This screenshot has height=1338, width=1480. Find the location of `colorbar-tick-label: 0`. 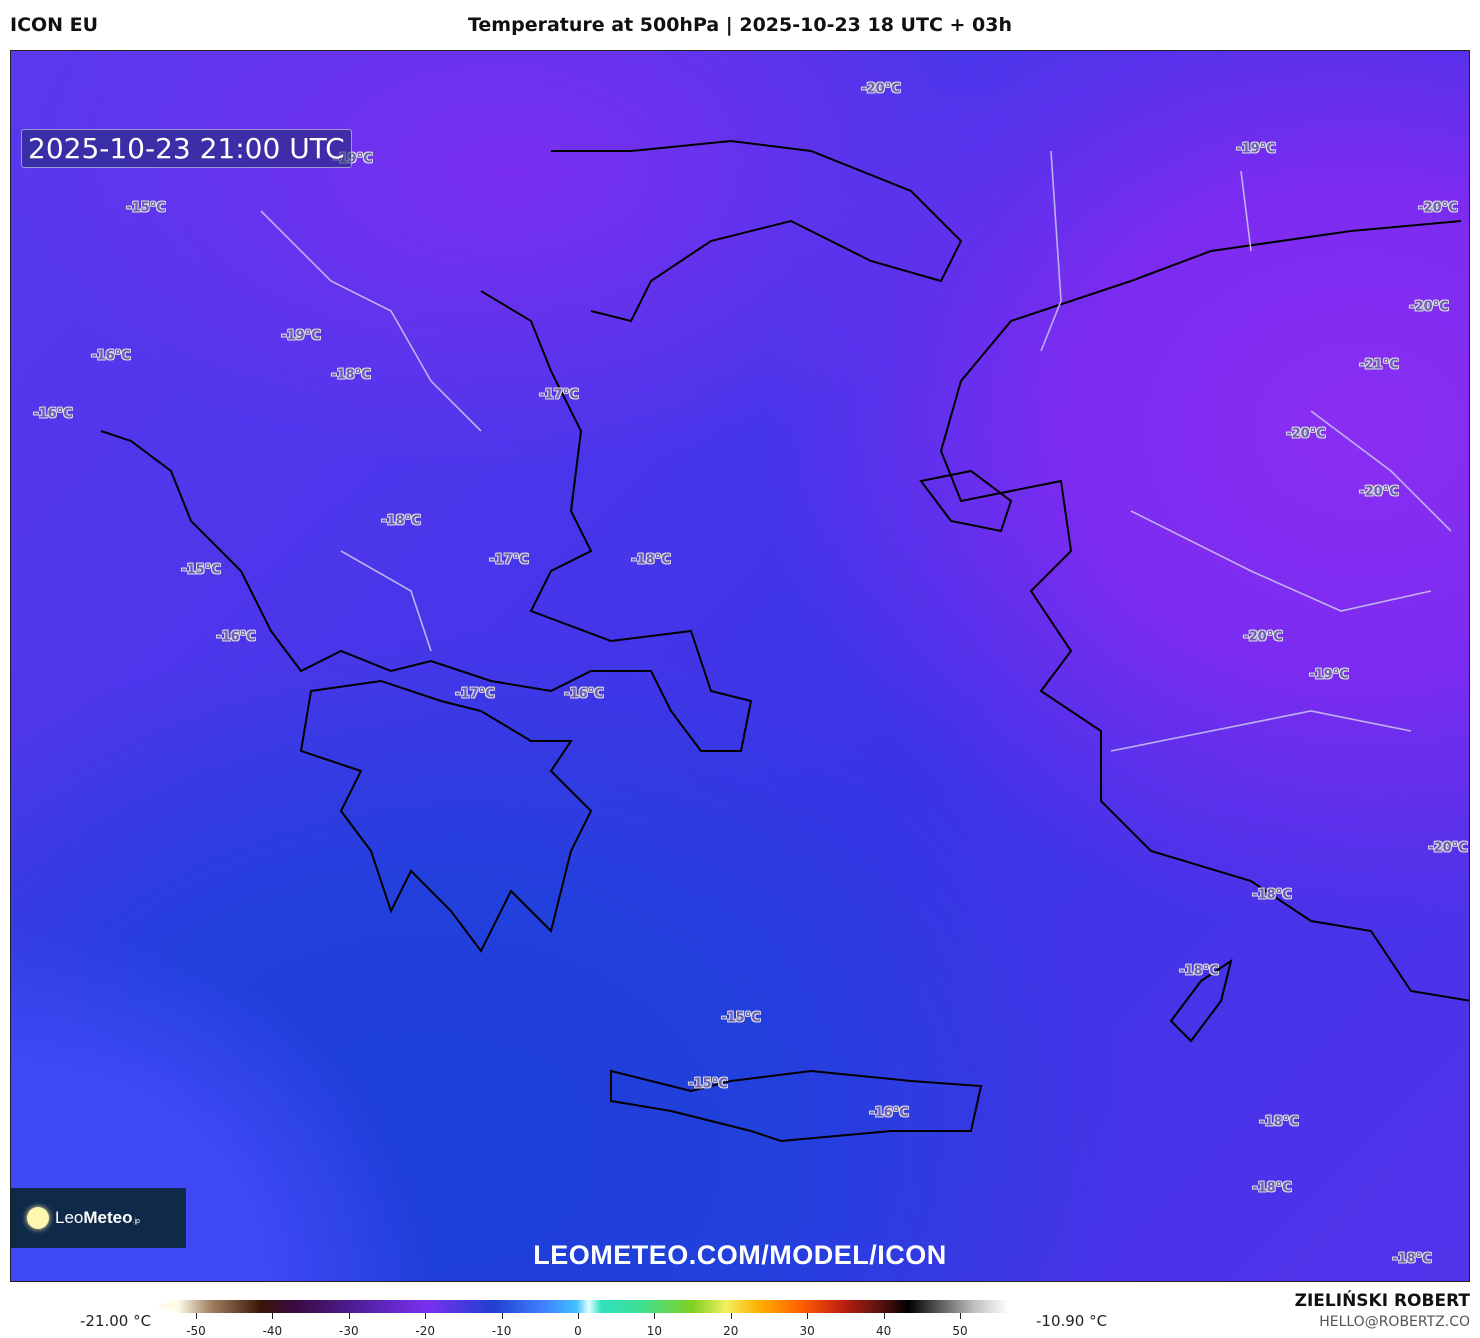

colorbar-tick-label: 0 is located at coordinates (578, 1331).